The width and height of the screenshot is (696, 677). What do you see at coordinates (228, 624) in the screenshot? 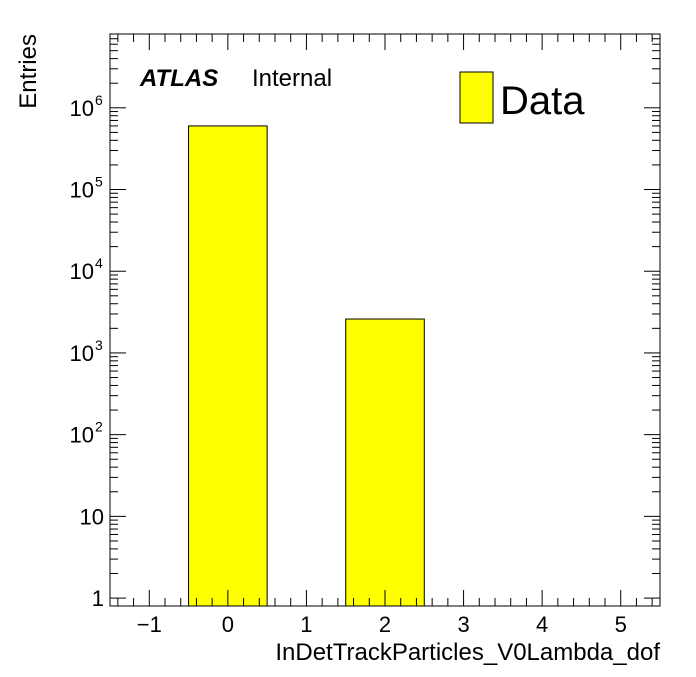
I see `x-tick-label: 0` at bounding box center [228, 624].